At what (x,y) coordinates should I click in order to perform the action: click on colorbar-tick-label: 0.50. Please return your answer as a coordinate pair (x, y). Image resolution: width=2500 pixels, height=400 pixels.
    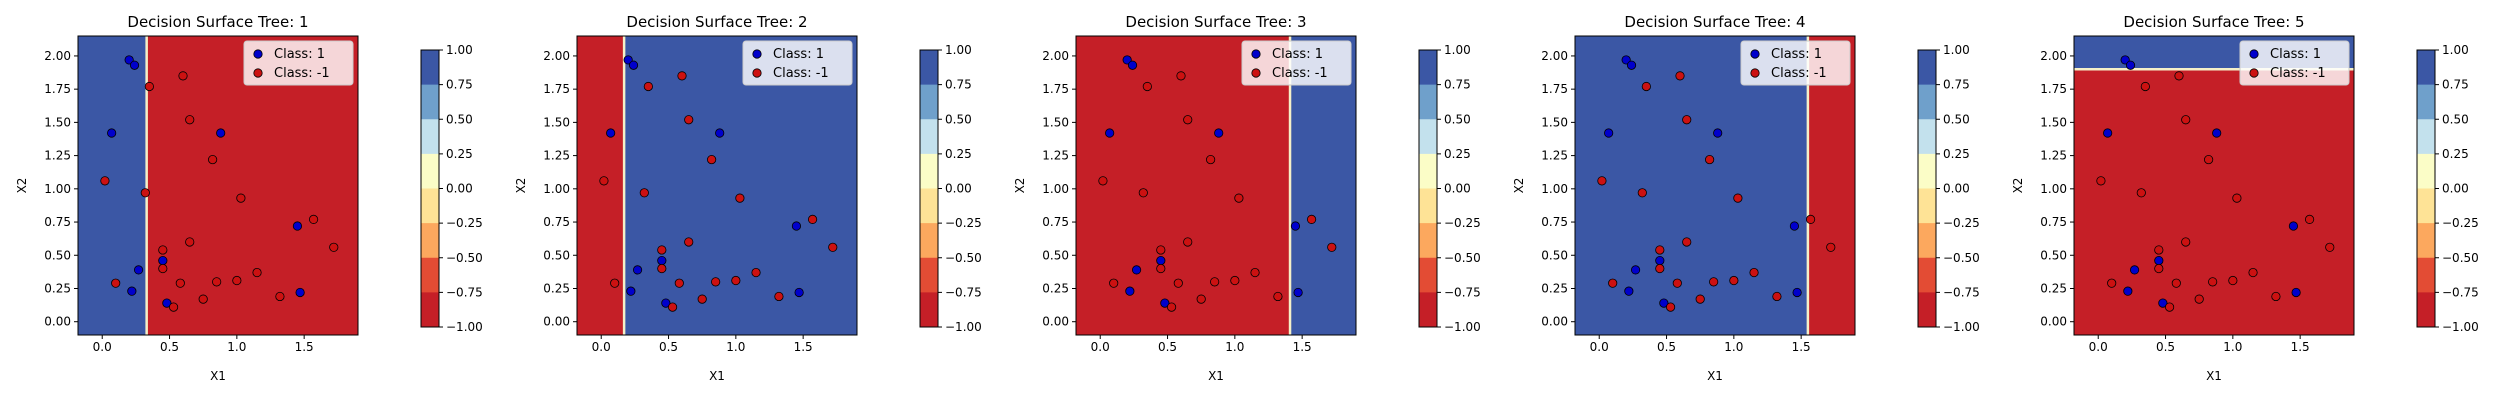
    Looking at the image, I should click on (1457, 119).